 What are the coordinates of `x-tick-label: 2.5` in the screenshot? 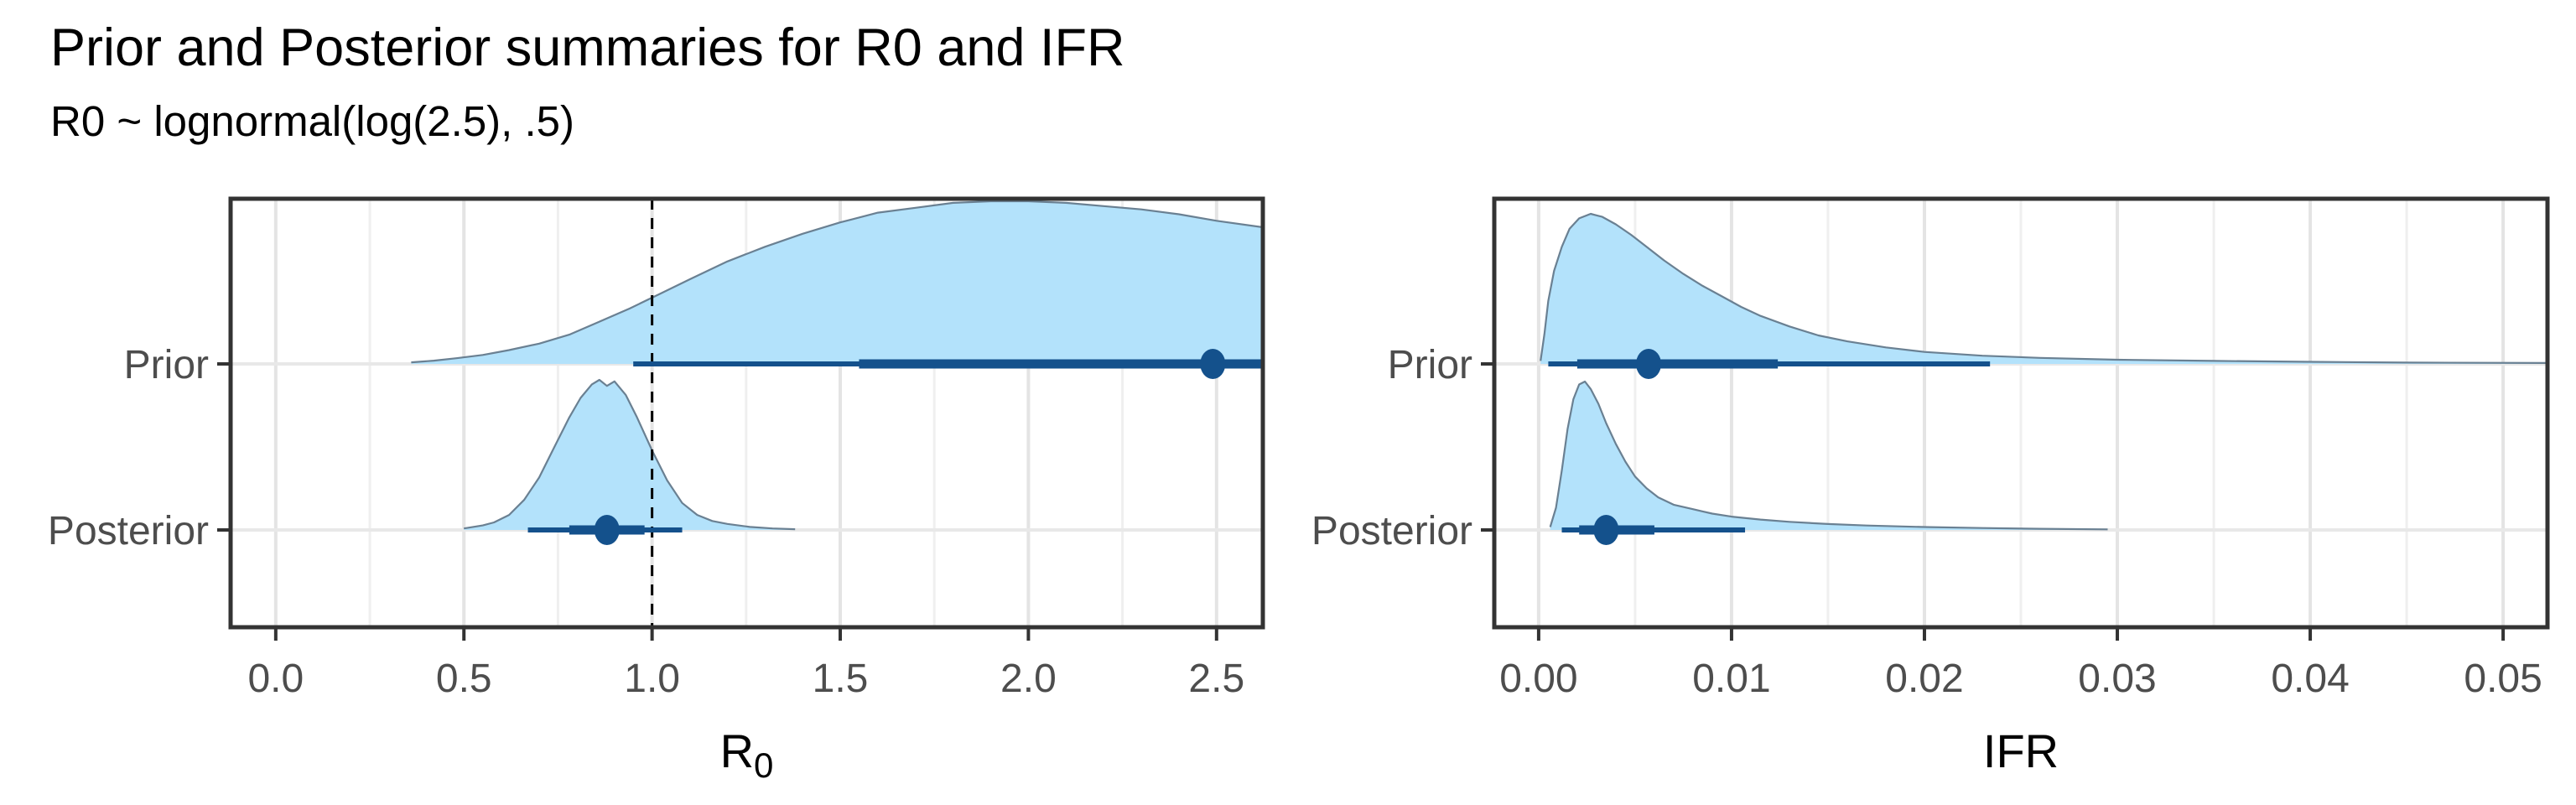 It's located at (1216, 679).